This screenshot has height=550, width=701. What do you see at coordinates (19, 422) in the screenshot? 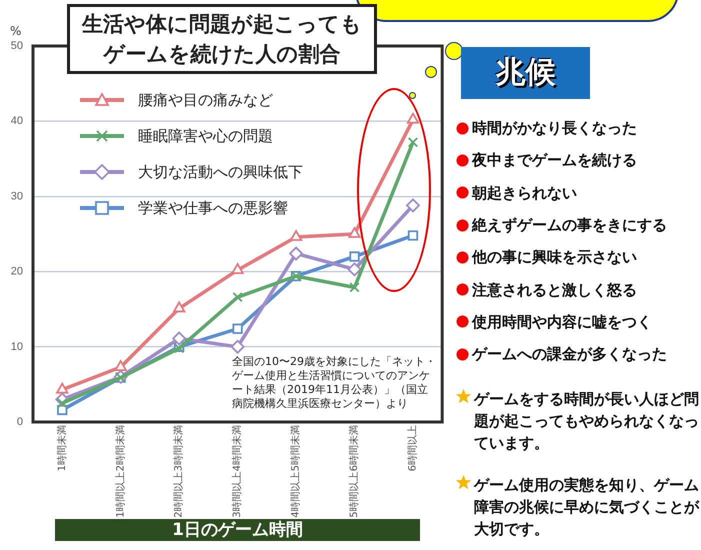
I see `y-tick-label: 0` at bounding box center [19, 422].